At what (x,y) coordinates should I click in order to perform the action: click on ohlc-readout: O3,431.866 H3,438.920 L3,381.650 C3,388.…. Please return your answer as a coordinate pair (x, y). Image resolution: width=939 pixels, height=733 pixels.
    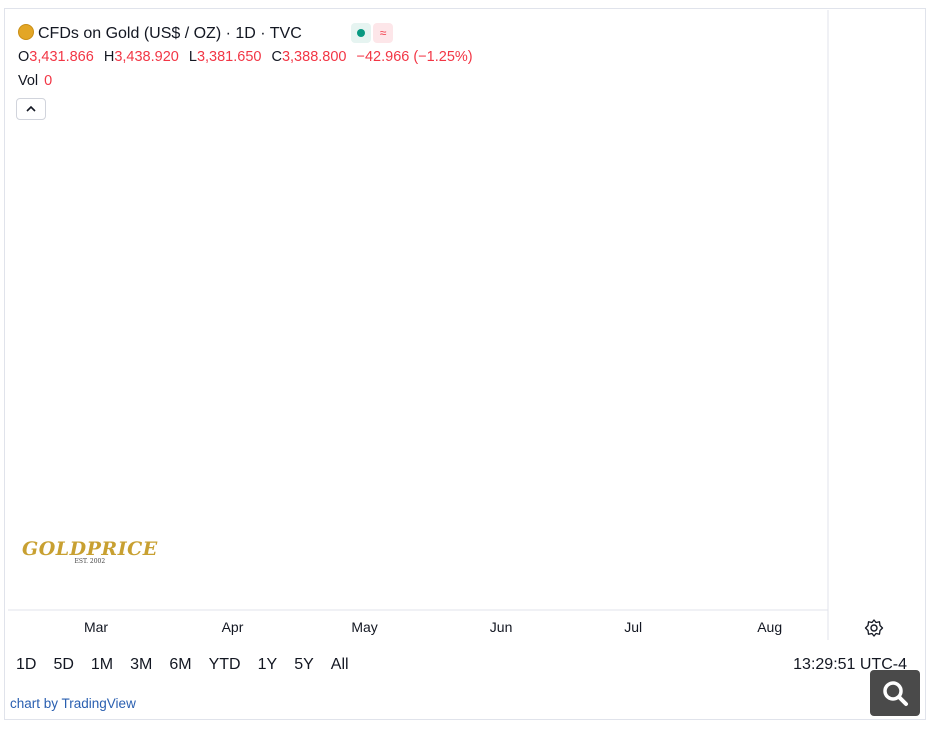
    Looking at the image, I should click on (248, 57).